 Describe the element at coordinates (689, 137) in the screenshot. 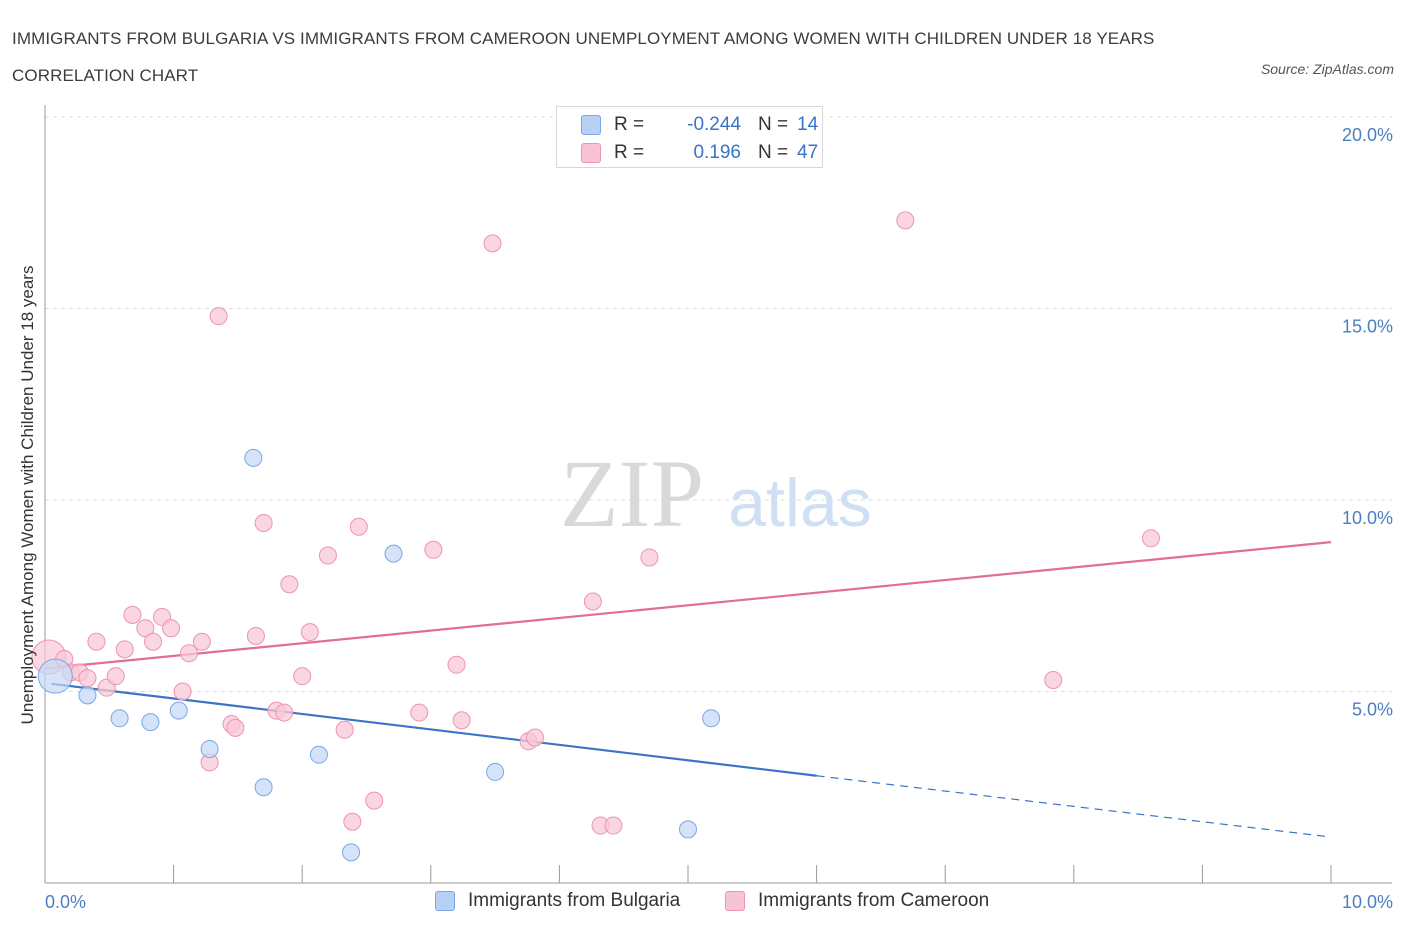

I see `correlation-legend: R = -0.244 N = 14 R = 0.196 N = 47` at that location.